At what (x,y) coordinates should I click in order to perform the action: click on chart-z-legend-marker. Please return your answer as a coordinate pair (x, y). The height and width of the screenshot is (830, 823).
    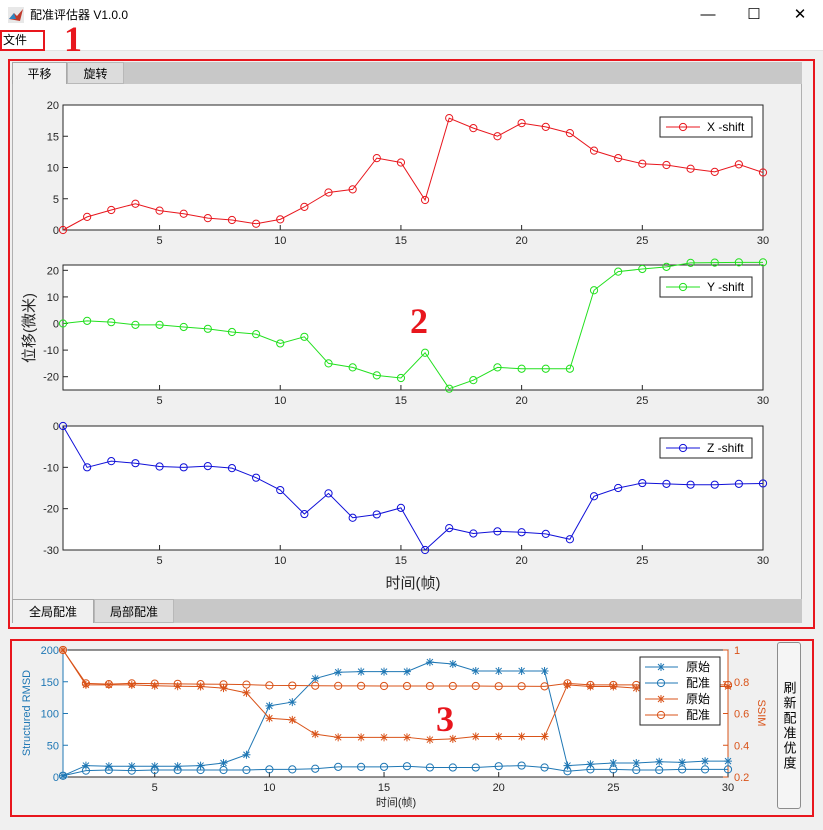
    Looking at the image, I should click on (683, 448).